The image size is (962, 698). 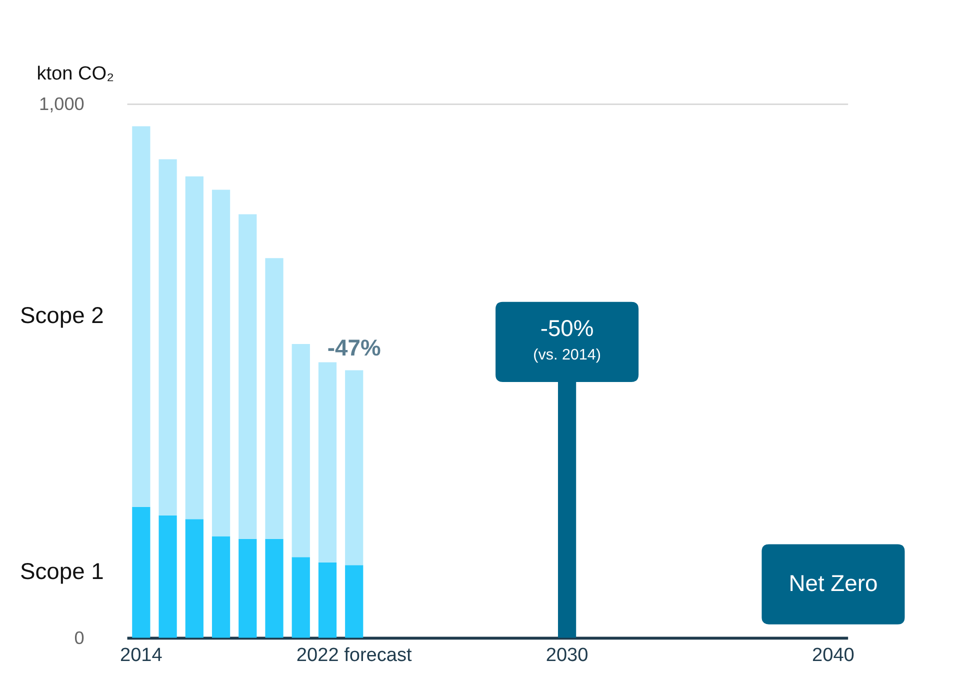 I want to click on x-tick-label: 2022 forecast, so click(x=354, y=655).